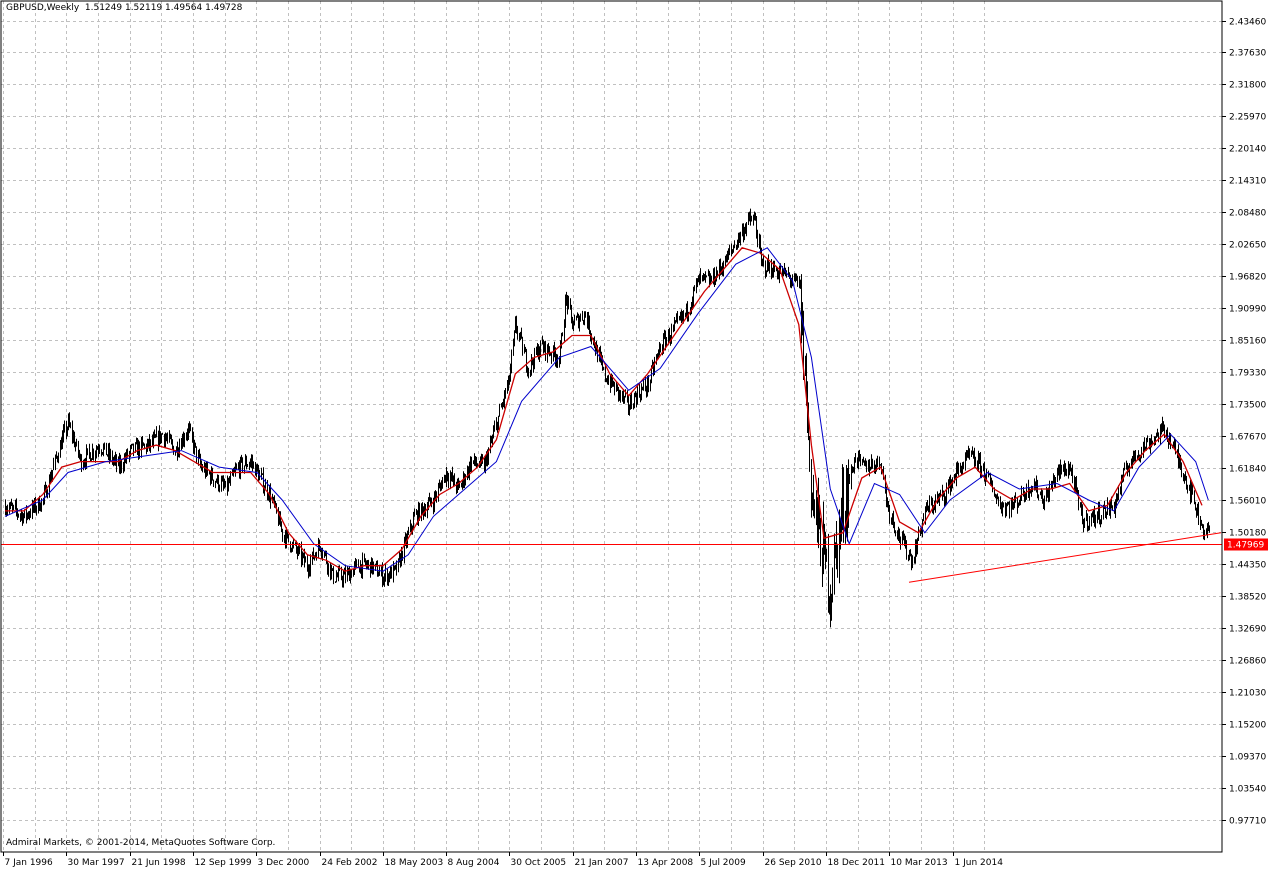  What do you see at coordinates (1247, 23) in the screenshot?
I see `y-tick-label: 2.43460` at bounding box center [1247, 23].